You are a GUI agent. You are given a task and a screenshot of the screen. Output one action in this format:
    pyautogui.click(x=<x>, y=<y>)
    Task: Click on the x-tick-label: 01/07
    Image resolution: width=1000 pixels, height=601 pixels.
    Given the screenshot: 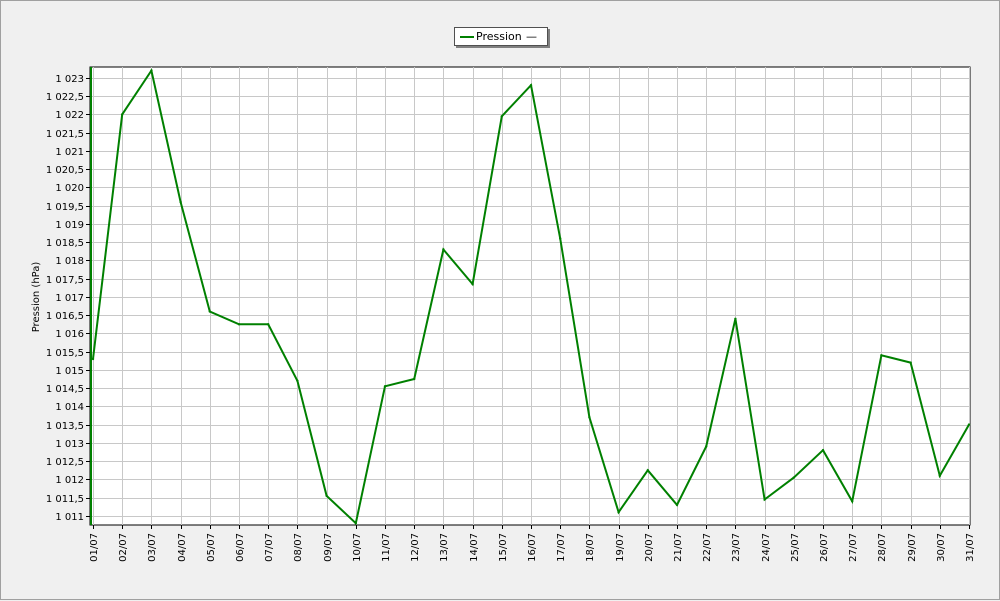 What is the action you would take?
    pyautogui.click(x=94, y=547)
    